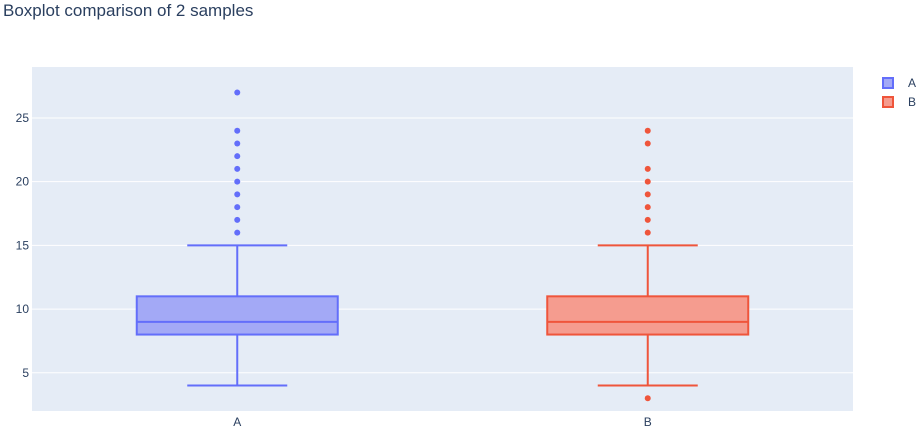 The image size is (923, 433). I want to click on legend-label-a: A, so click(912, 82).